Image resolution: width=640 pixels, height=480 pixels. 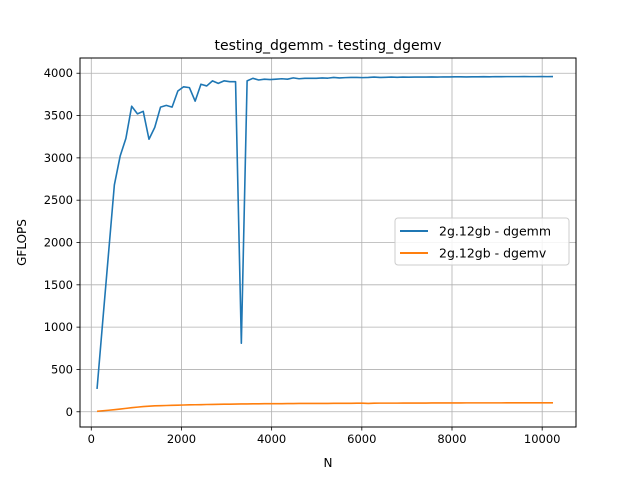 I want to click on x-tick-label: 2000, so click(x=181, y=439).